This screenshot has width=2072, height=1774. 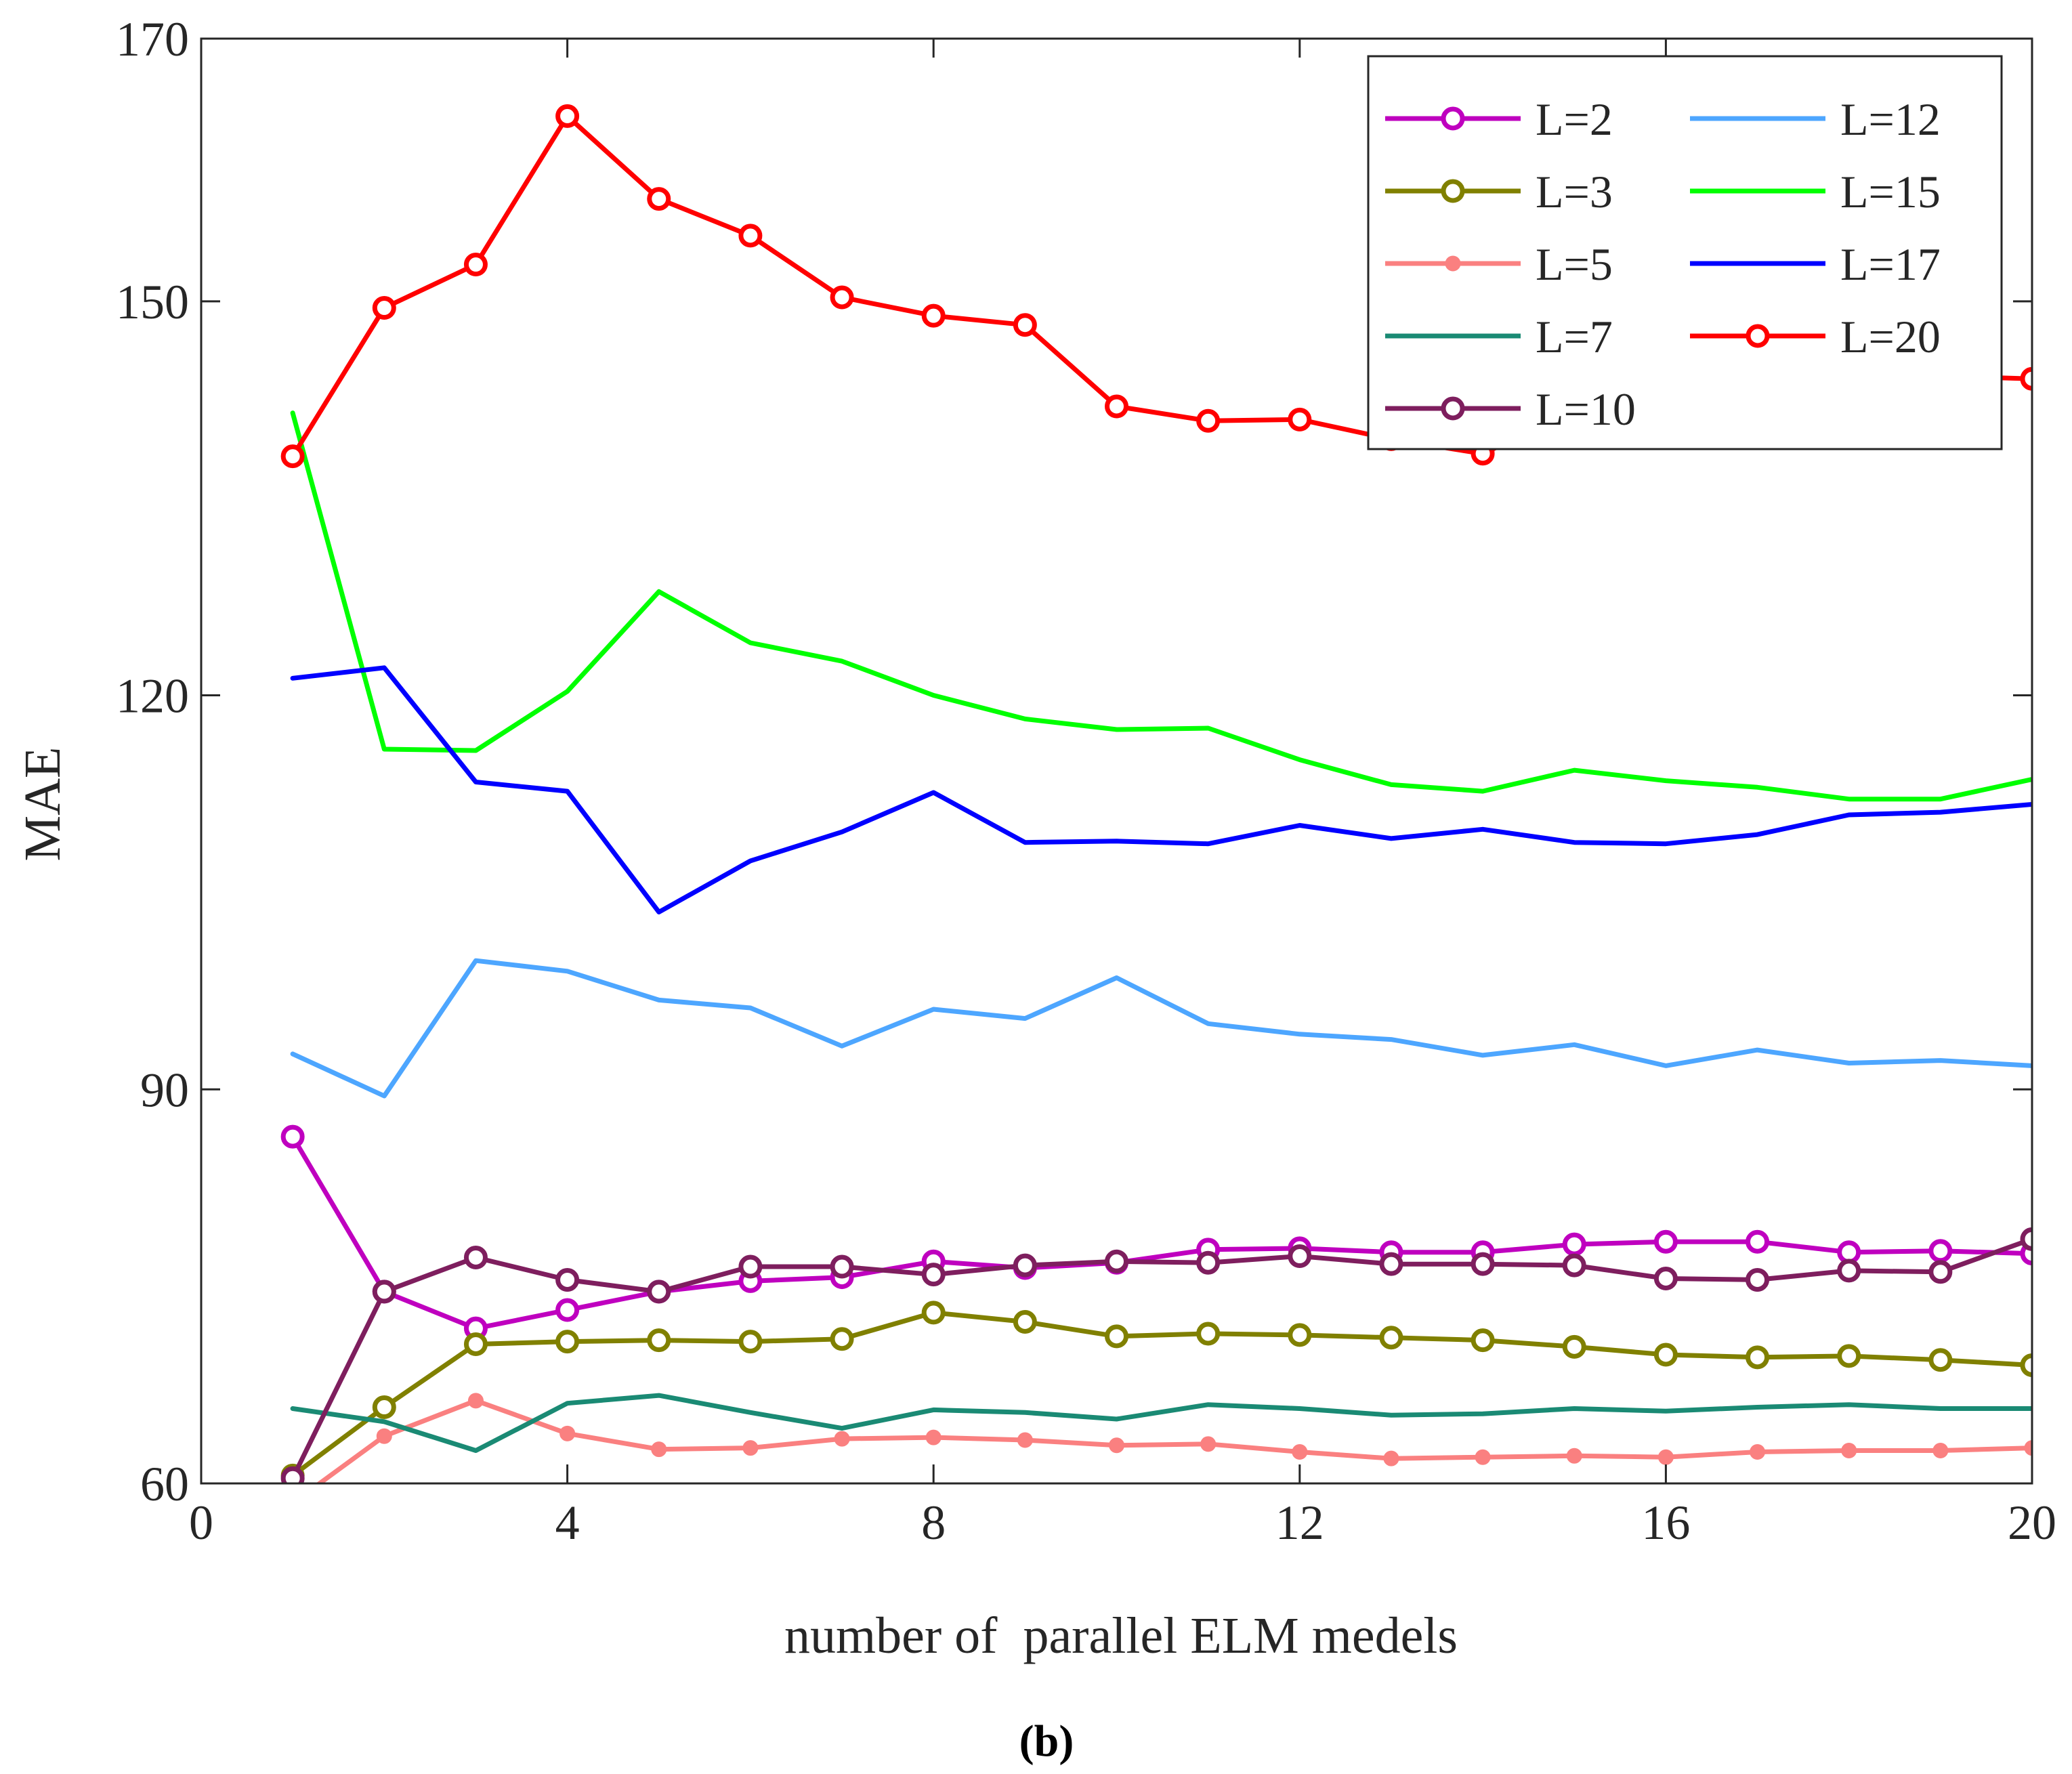 I want to click on x-tick-label: 4, so click(x=567, y=1523).